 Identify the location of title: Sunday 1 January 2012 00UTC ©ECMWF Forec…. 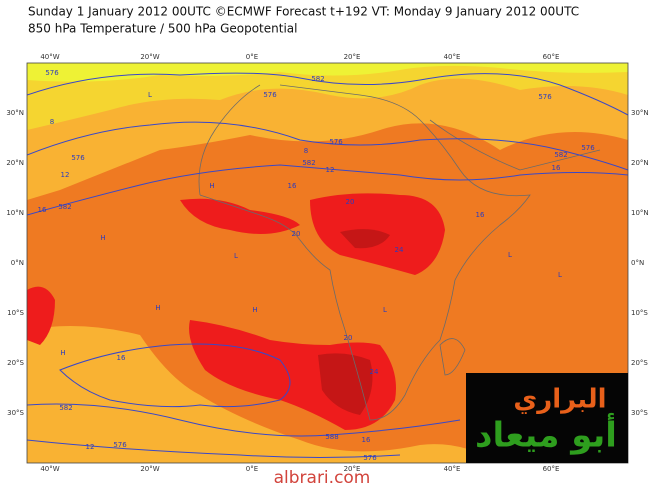
(303, 12).